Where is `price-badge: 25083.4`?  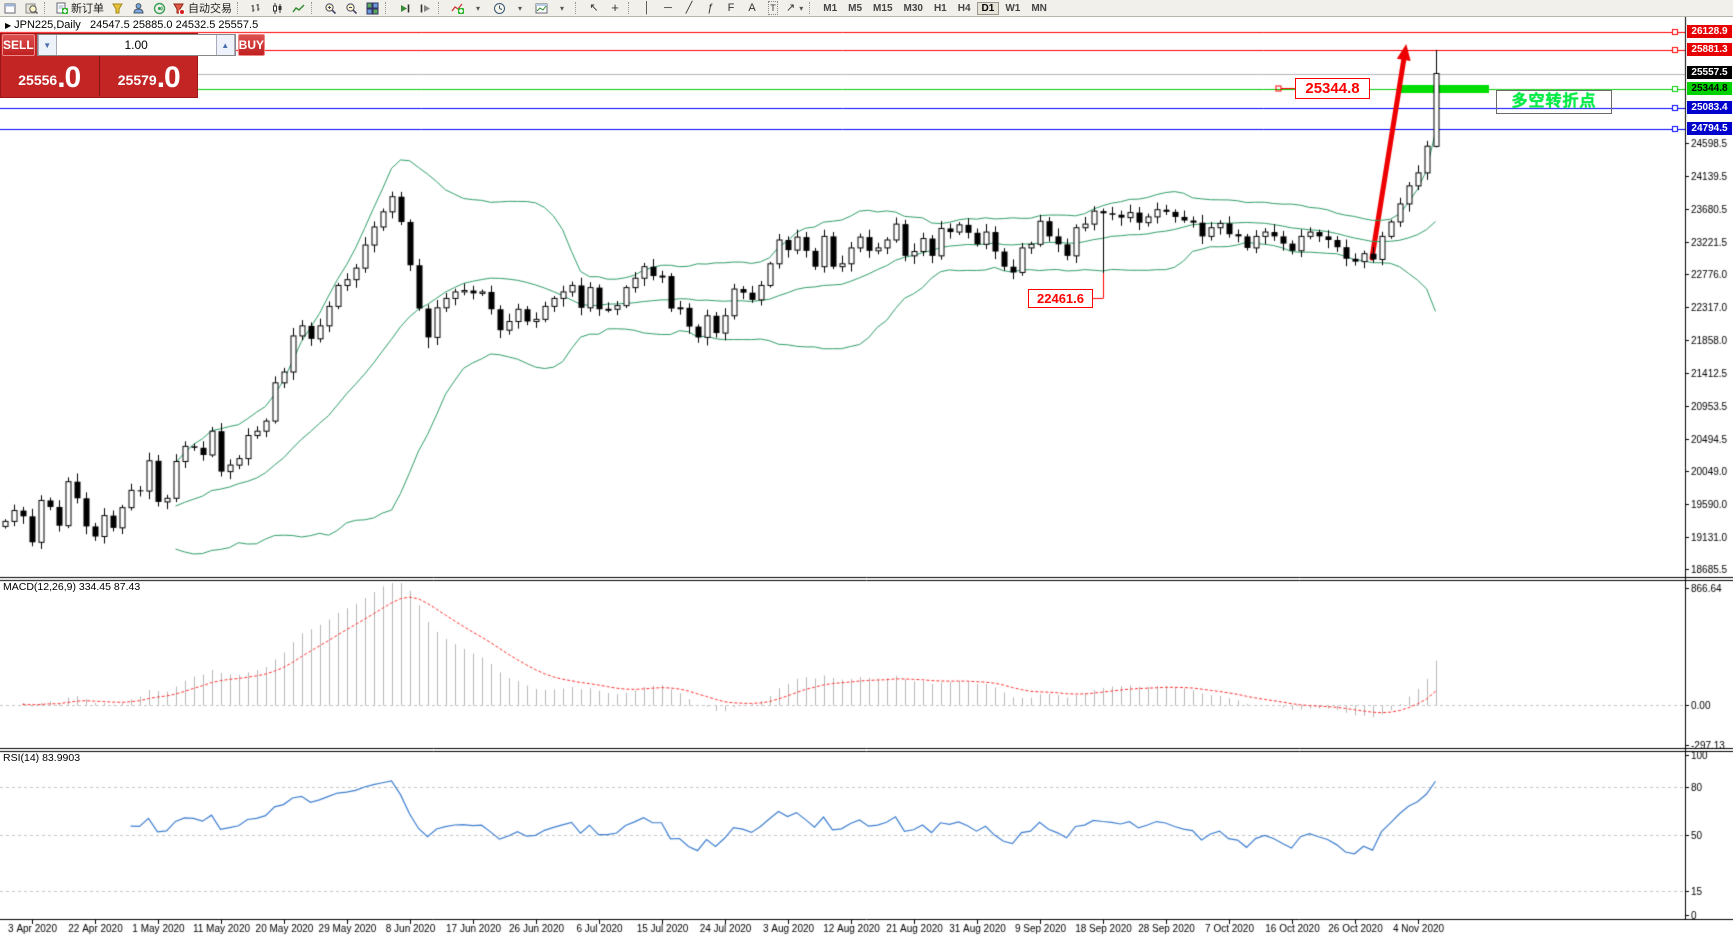 price-badge: 25083.4 is located at coordinates (1709, 107).